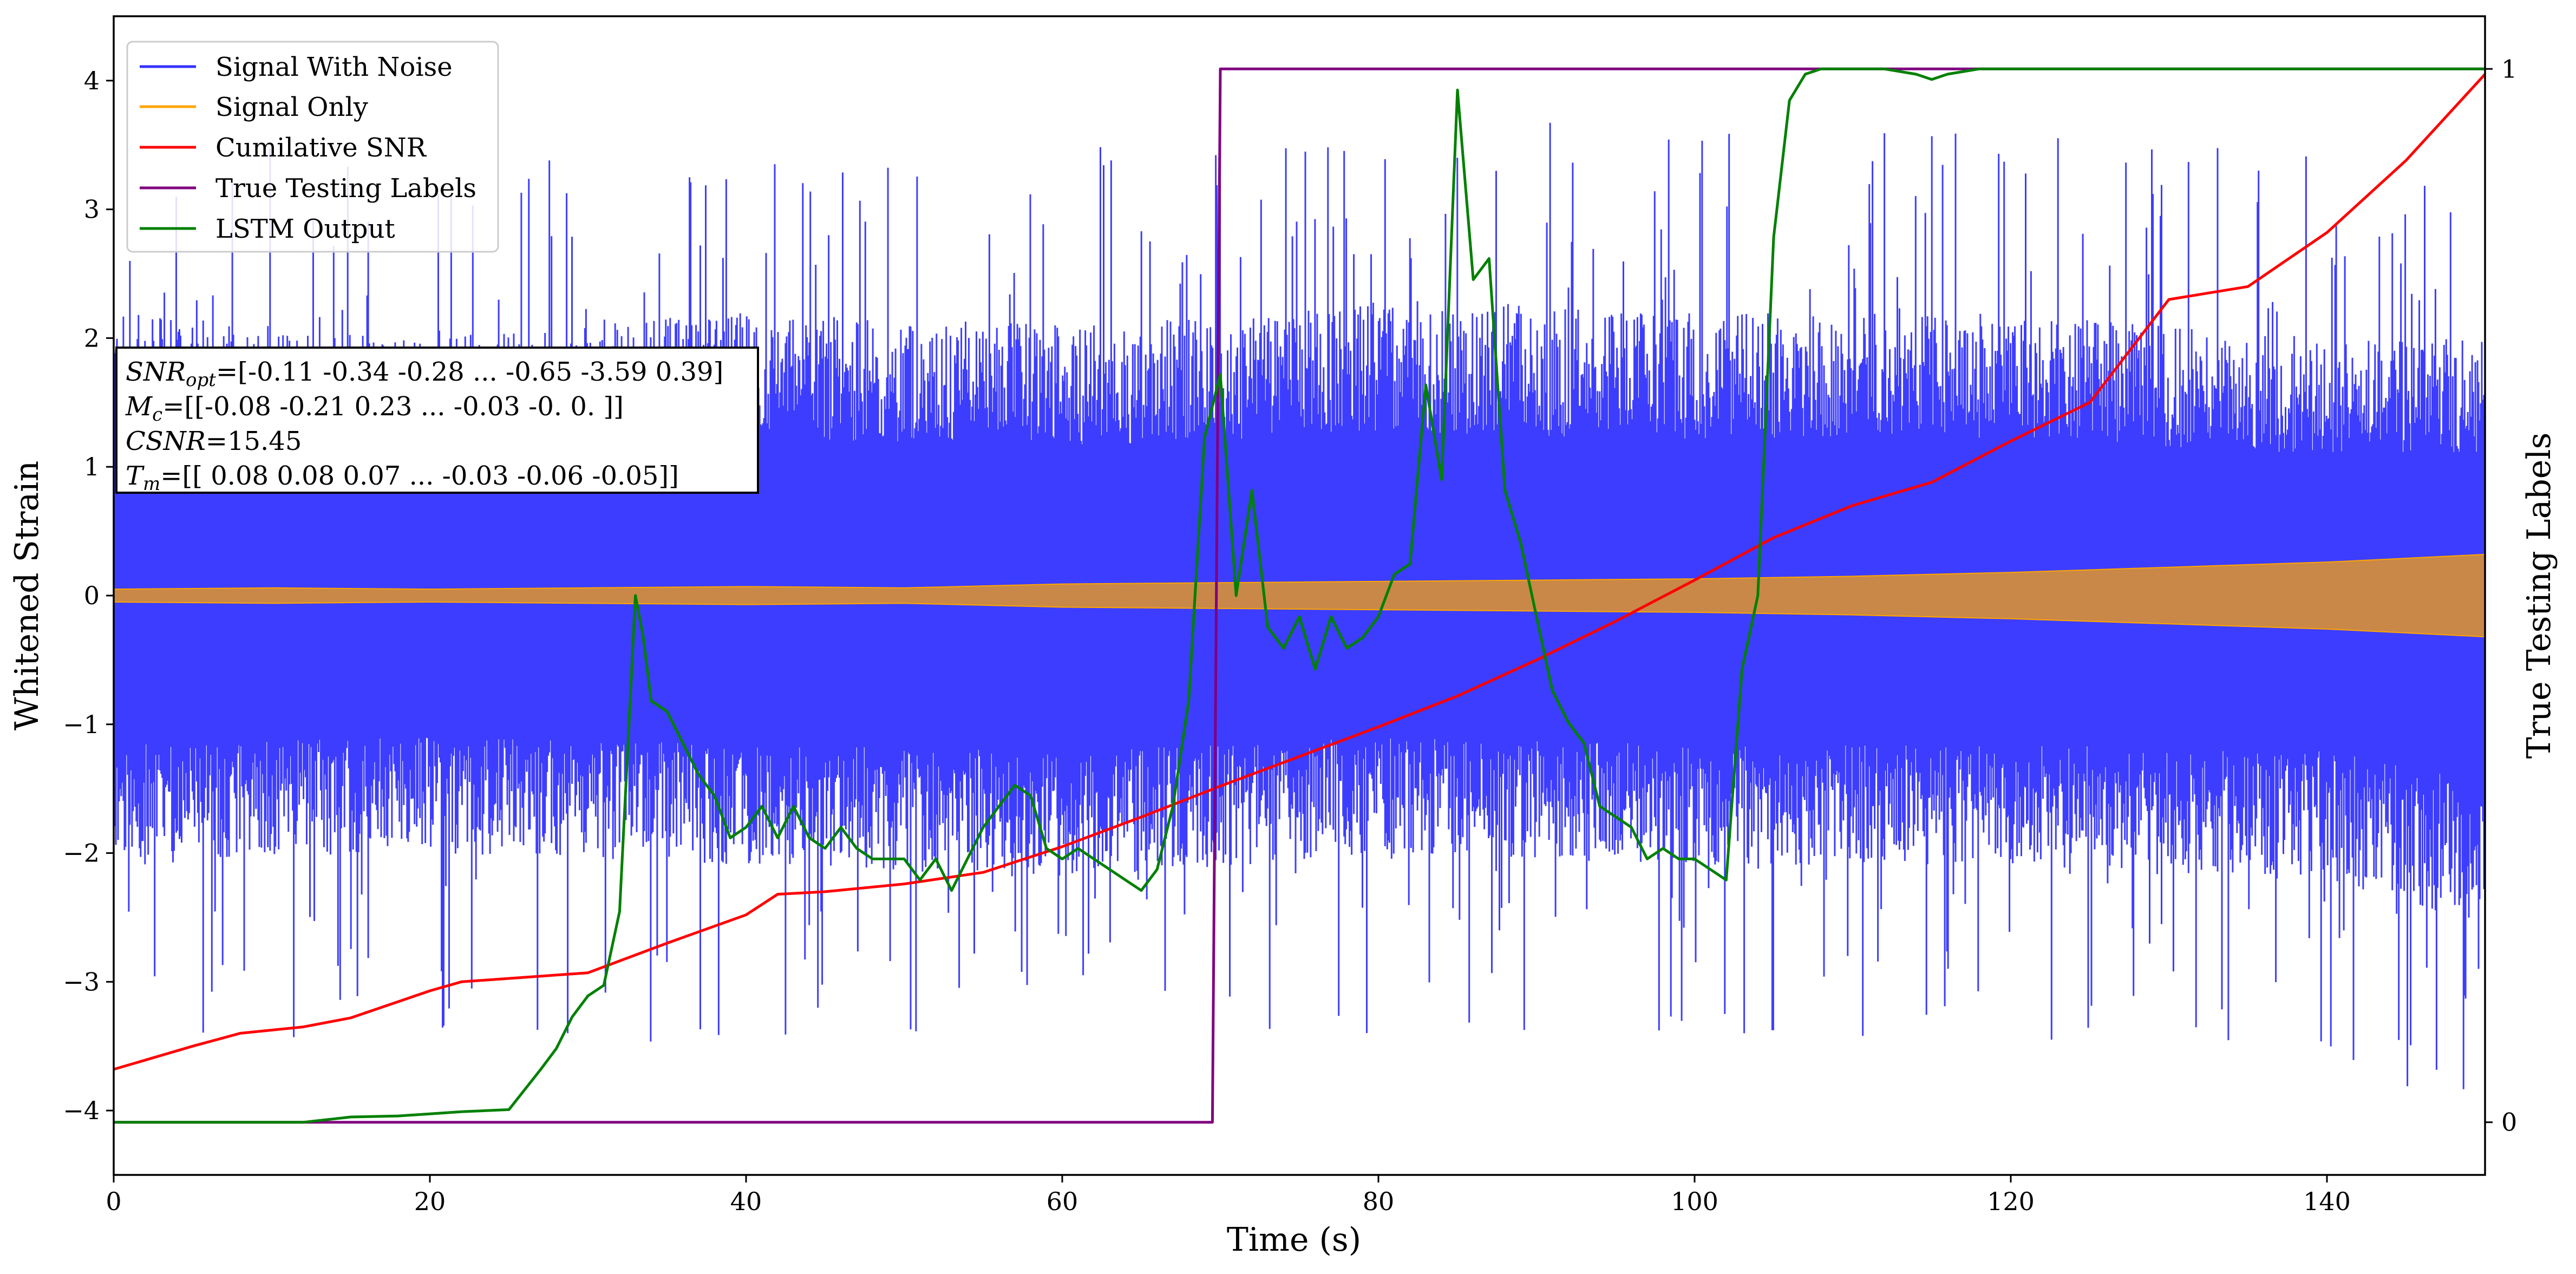 This screenshot has width=2576, height=1274. I want to click on series-signal-only, so click(1300, 595).